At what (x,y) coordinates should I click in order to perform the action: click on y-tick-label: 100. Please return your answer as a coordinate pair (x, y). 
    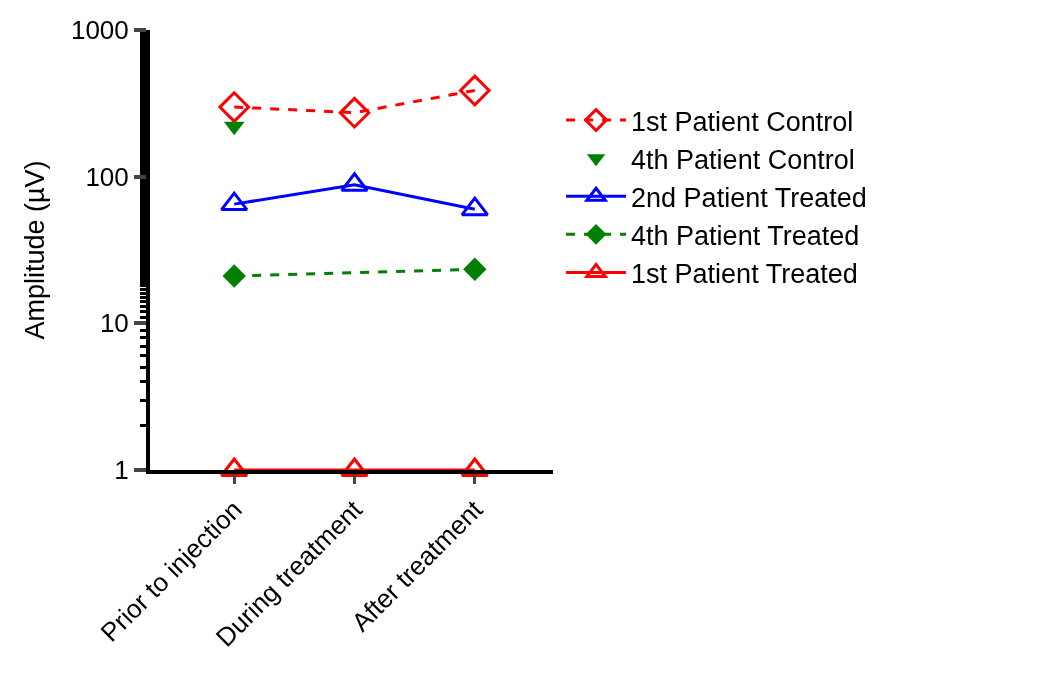
    Looking at the image, I should click on (107, 176).